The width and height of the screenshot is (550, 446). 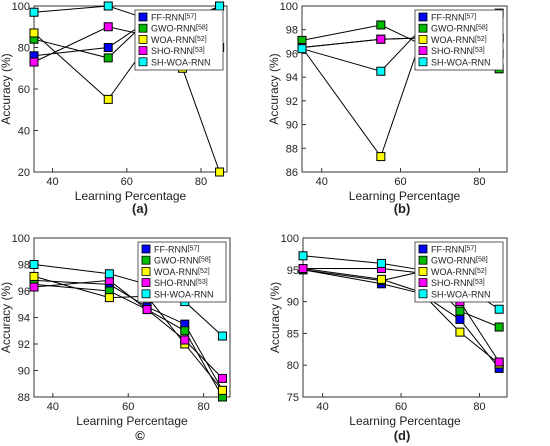 What do you see at coordinates (402, 435) in the screenshot?
I see `panel-label-d: (d)` at bounding box center [402, 435].